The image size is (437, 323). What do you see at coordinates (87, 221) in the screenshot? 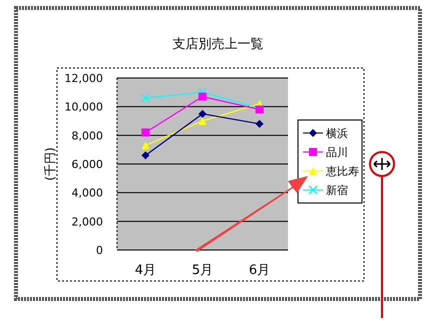
I see `y-tick-label: 2,000` at bounding box center [87, 221].